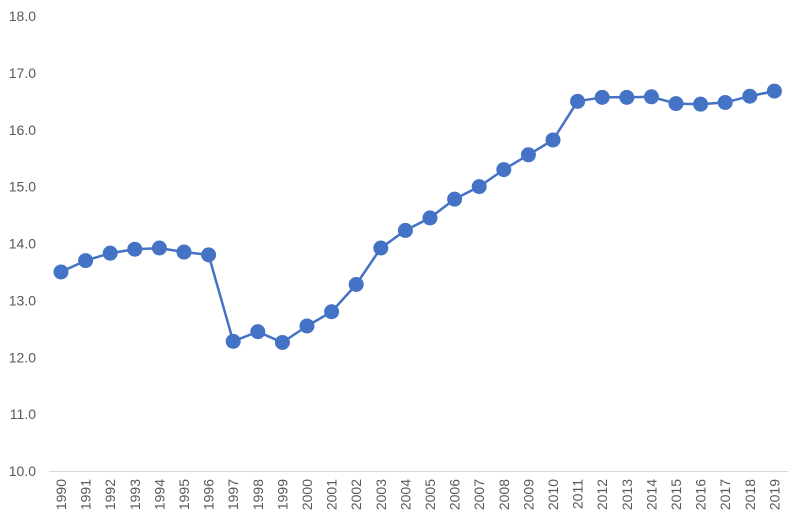 This screenshot has width=800, height=526. What do you see at coordinates (651, 494) in the screenshot?
I see `x-tick-label: 2014` at bounding box center [651, 494].